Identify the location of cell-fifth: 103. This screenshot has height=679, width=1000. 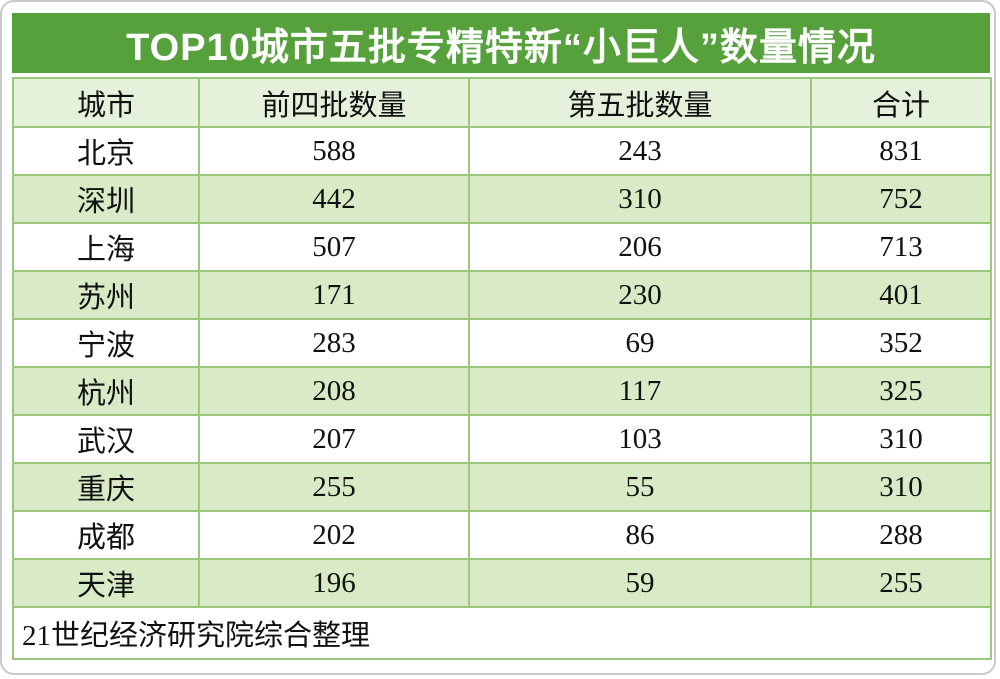
(640, 439).